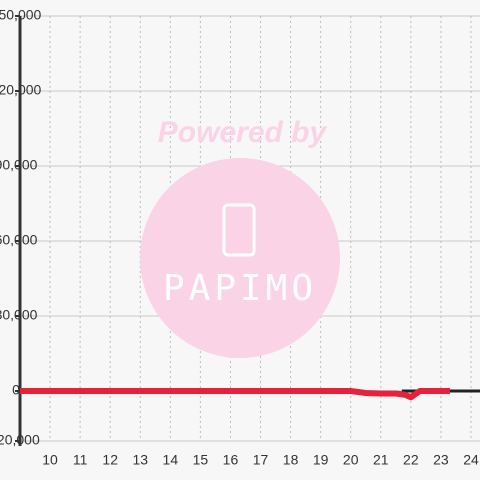 This screenshot has width=480, height=480. I want to click on x-tick-label: 17, so click(261, 460).